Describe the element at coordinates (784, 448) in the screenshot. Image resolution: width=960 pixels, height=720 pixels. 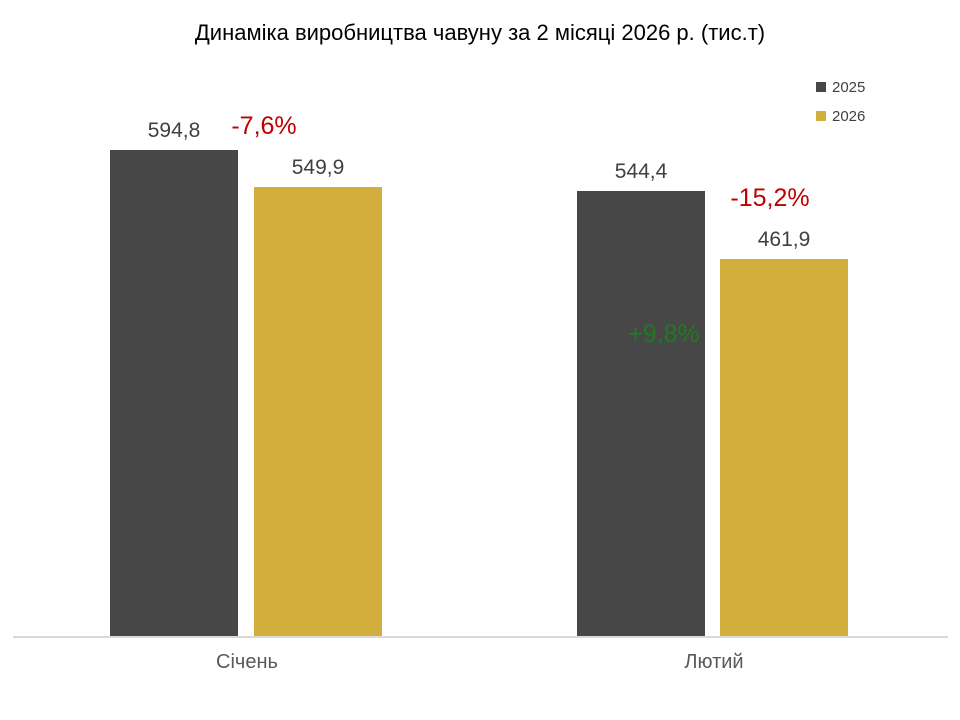
I see `bar-2026-february` at that location.